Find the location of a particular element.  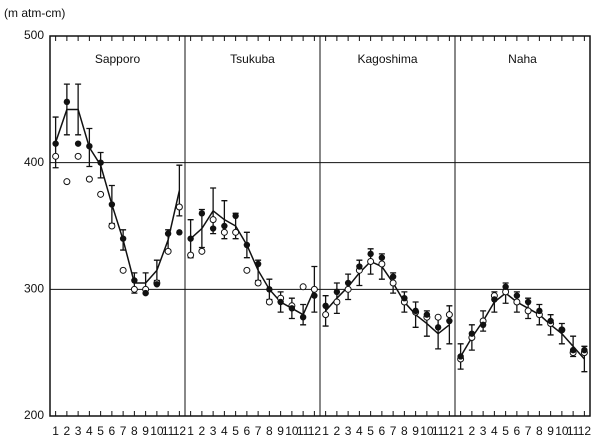

y-tick-label: 200 is located at coordinates (34, 415).